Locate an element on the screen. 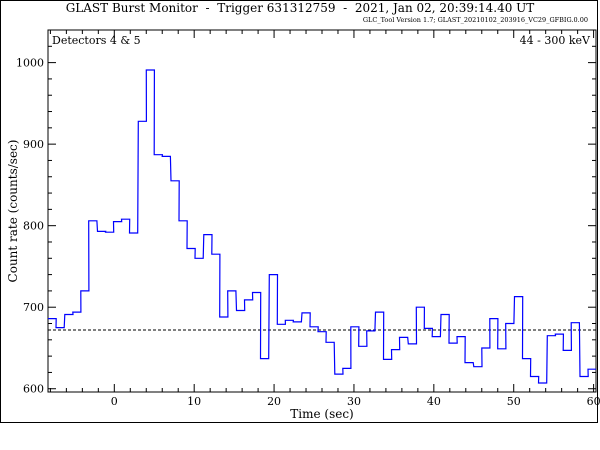 This screenshot has height=450, width=600. y-tick-label: 800 is located at coordinates (33, 226).